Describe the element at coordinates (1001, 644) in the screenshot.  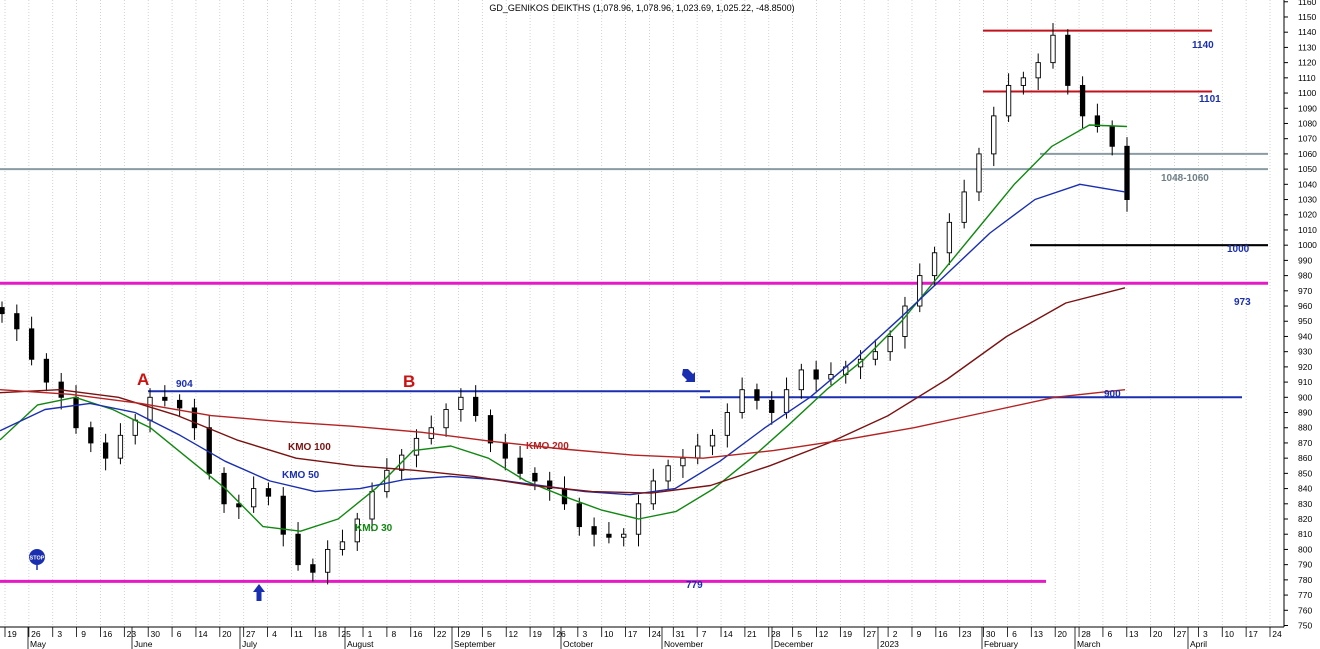
I see `month-label: February` at that location.